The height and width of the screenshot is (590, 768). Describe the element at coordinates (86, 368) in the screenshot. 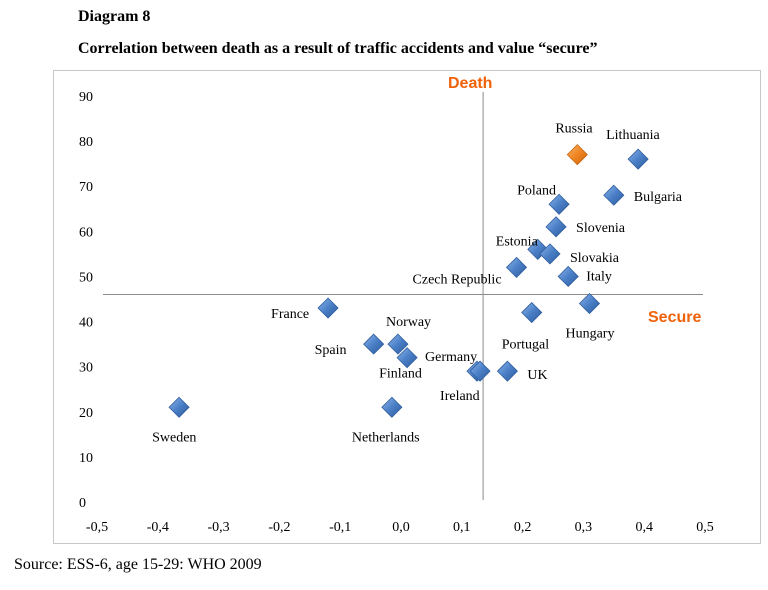

I see `y-tick-label: 30` at that location.